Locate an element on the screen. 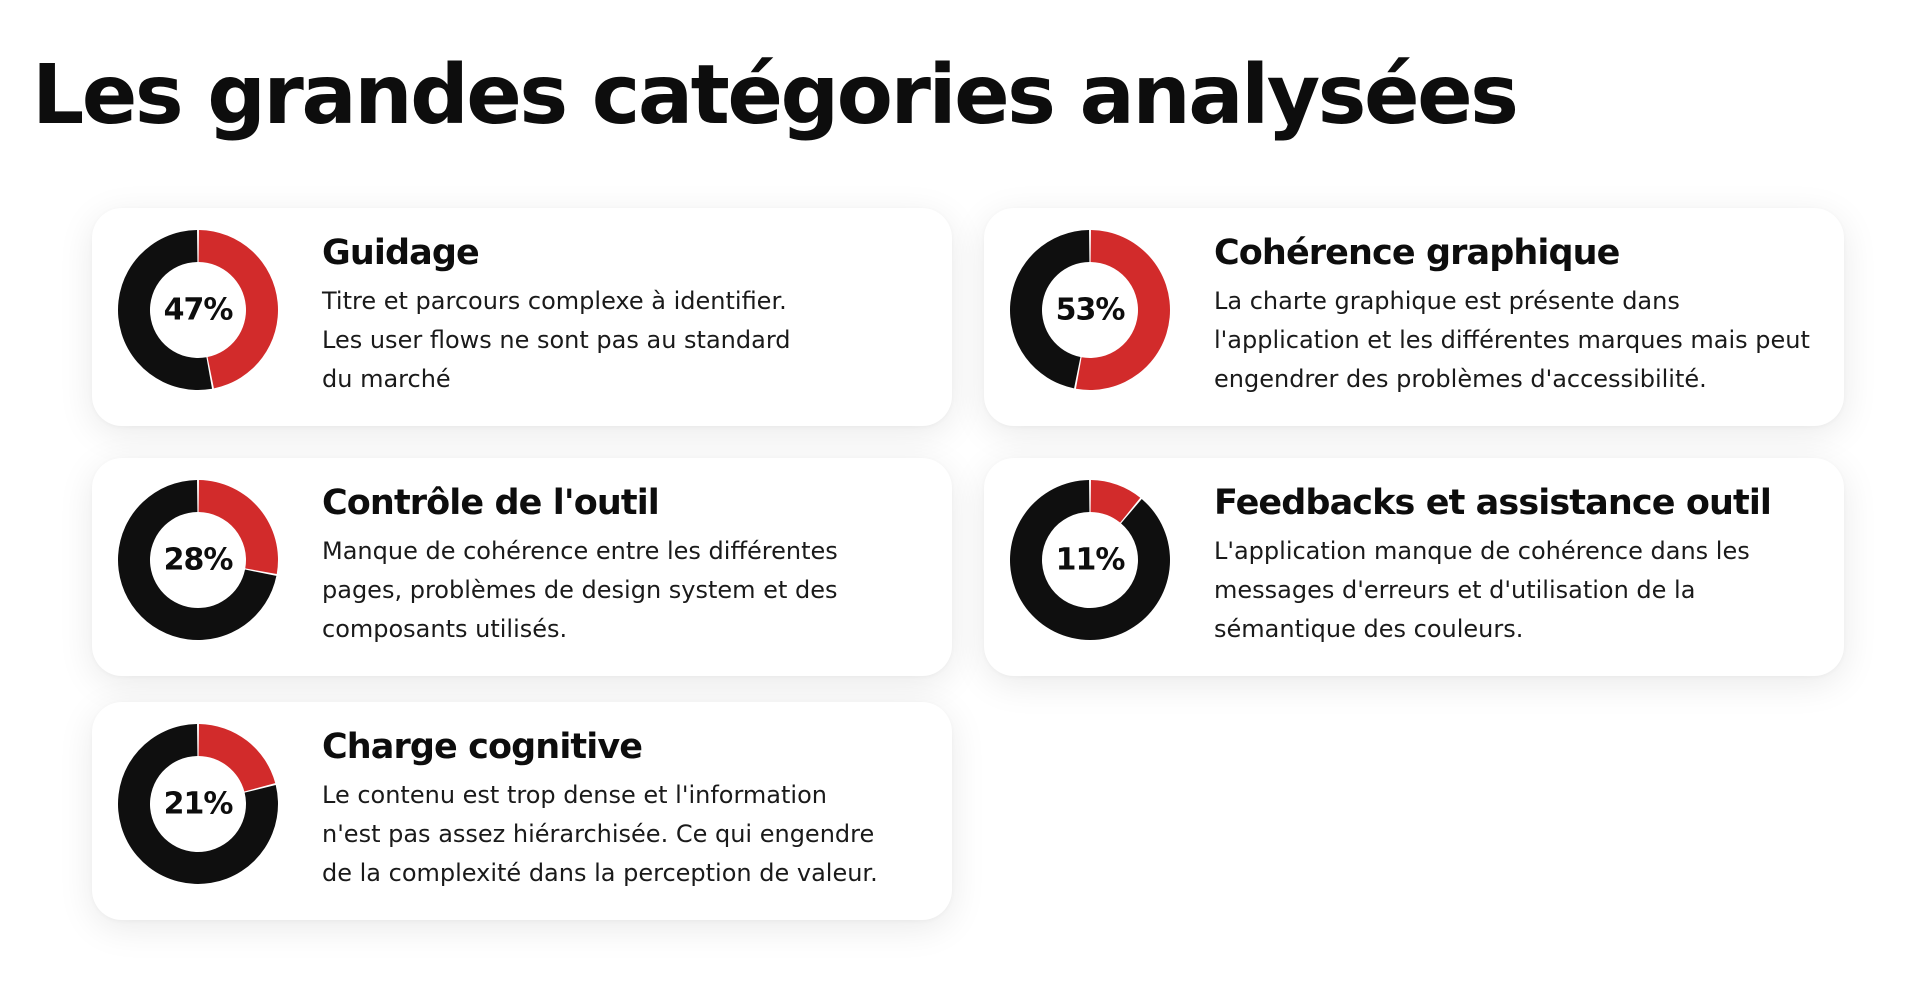 This screenshot has width=1908, height=1000. description-line: pages, problèmes de design system et des is located at coordinates (580, 590).